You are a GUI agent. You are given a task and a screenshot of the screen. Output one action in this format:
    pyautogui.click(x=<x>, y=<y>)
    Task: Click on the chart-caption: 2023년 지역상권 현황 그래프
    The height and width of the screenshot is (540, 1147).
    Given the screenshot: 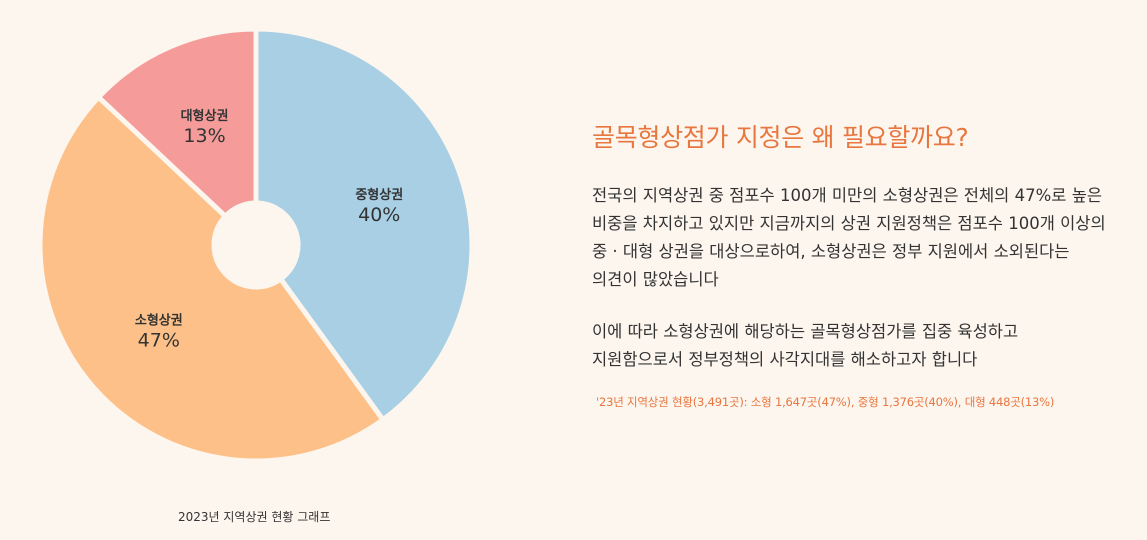 What is the action you would take?
    pyautogui.click(x=254, y=517)
    